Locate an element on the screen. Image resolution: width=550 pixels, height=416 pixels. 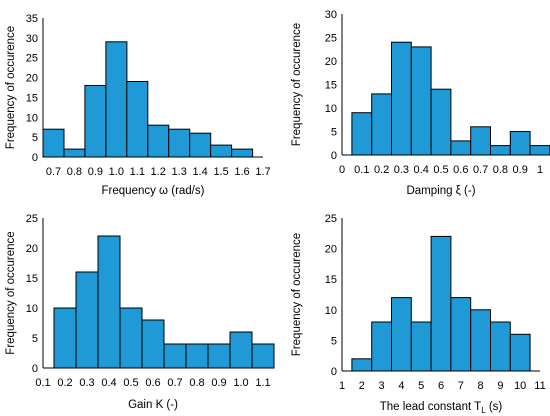
x-tick-labels: 1 2 3 4 5 6 7 8 9 10 11 is located at coordinates (442, 386).